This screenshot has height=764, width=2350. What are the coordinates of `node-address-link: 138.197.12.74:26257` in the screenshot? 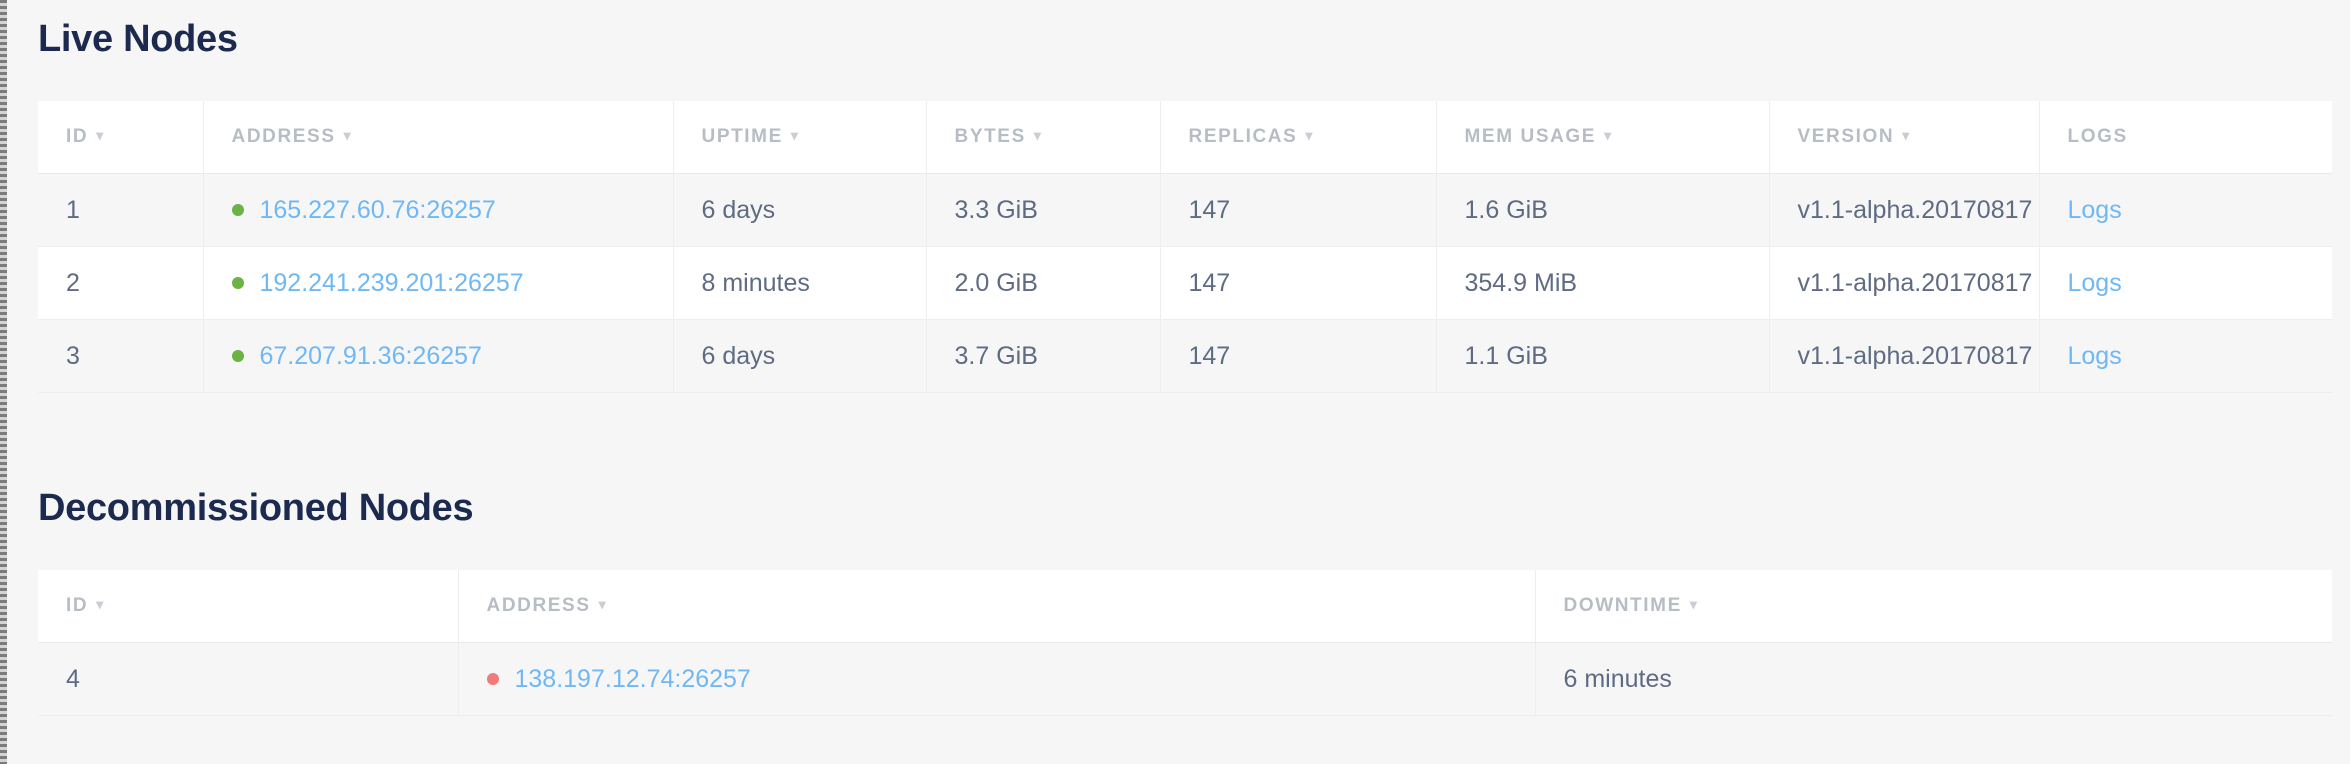 It's located at (632, 678).